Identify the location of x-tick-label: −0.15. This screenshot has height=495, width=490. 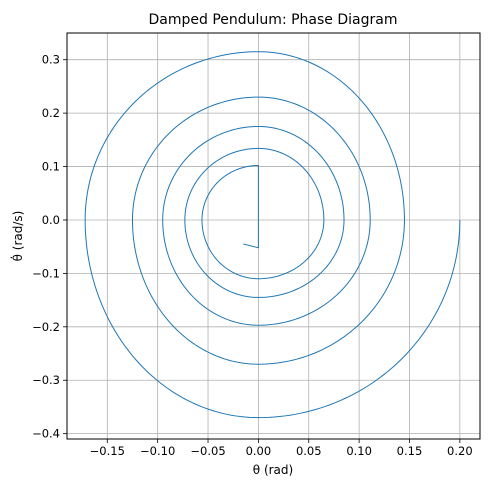
(107, 451).